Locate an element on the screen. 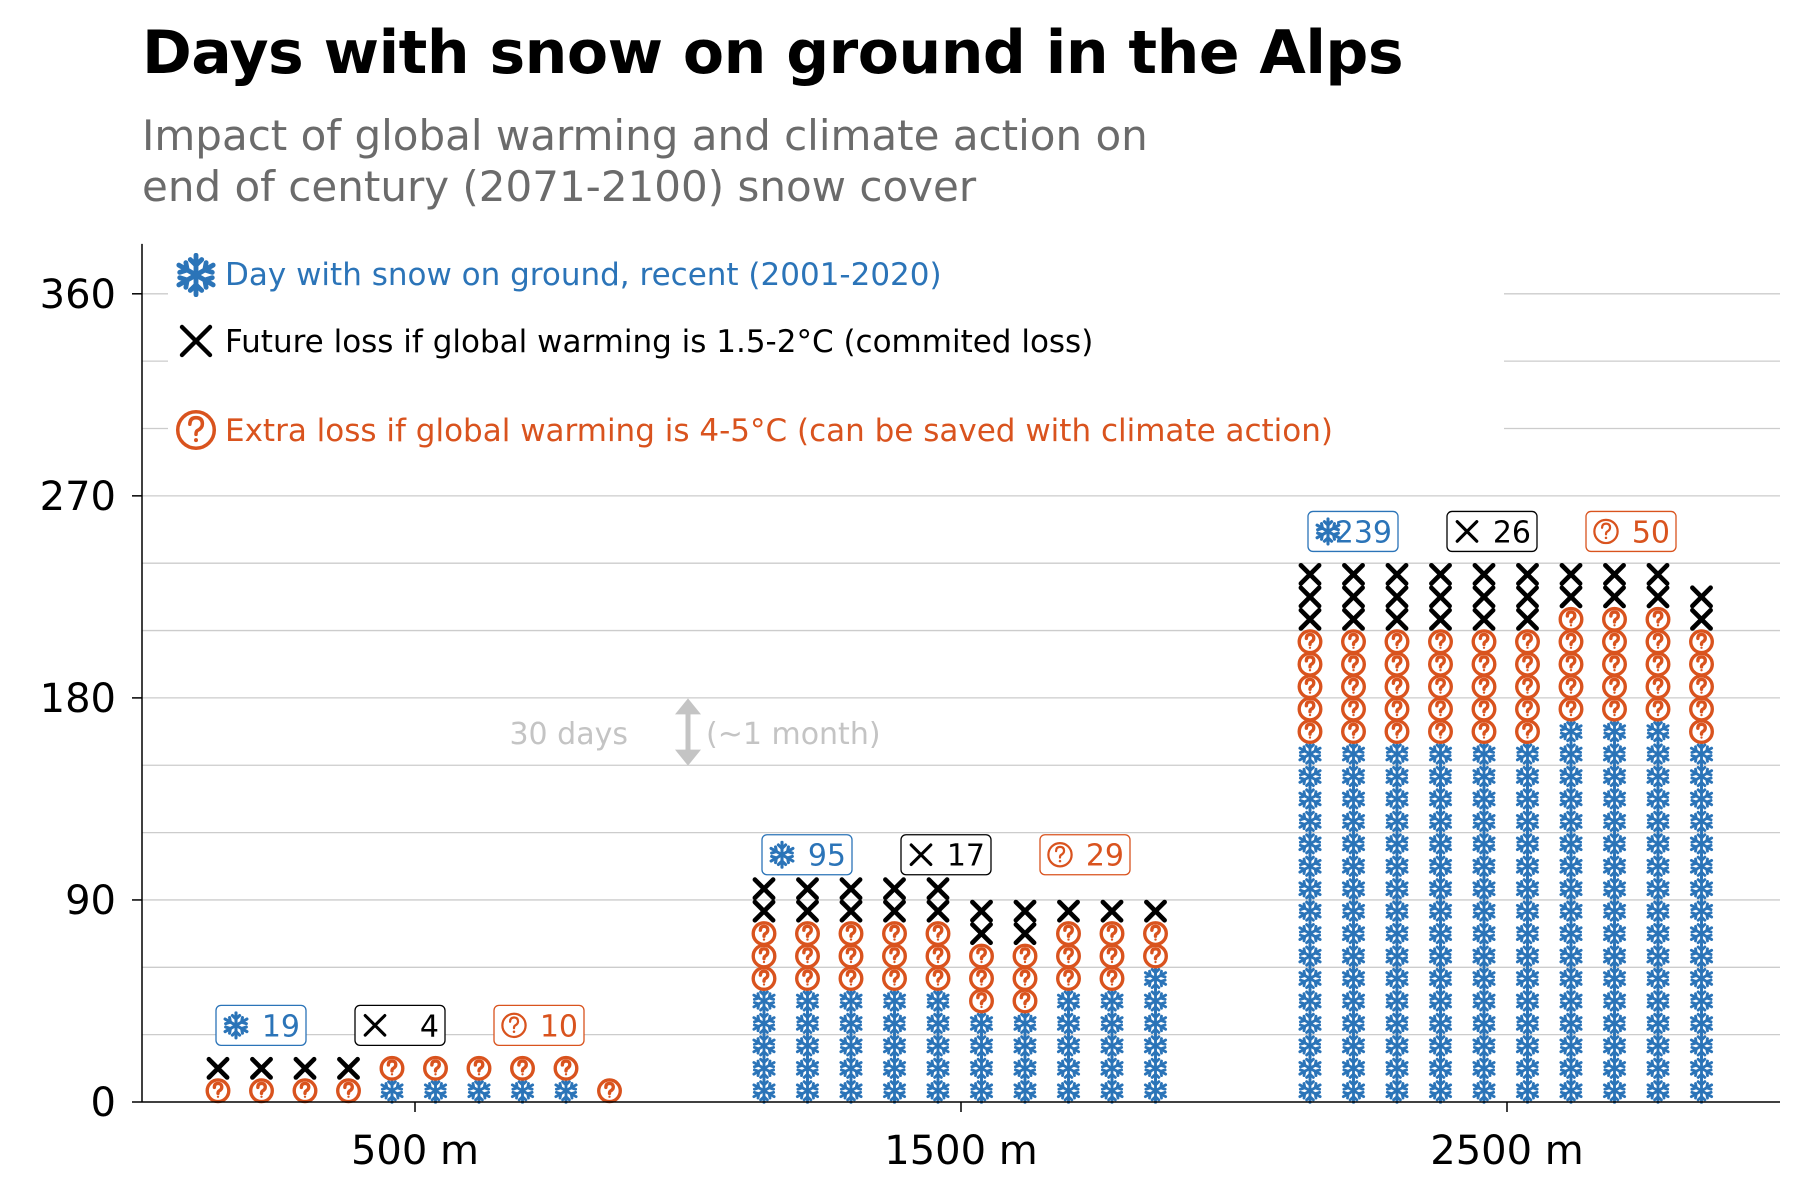 This screenshot has width=1800, height=1200. y-tick-label: 360 is located at coordinates (78, 295).